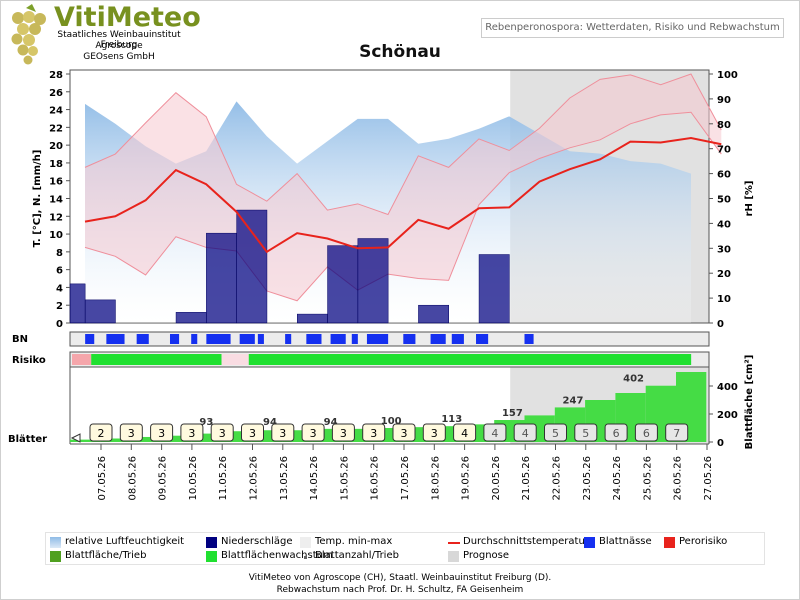  I want to click on date-label: 26.05.26, so click(678, 478).